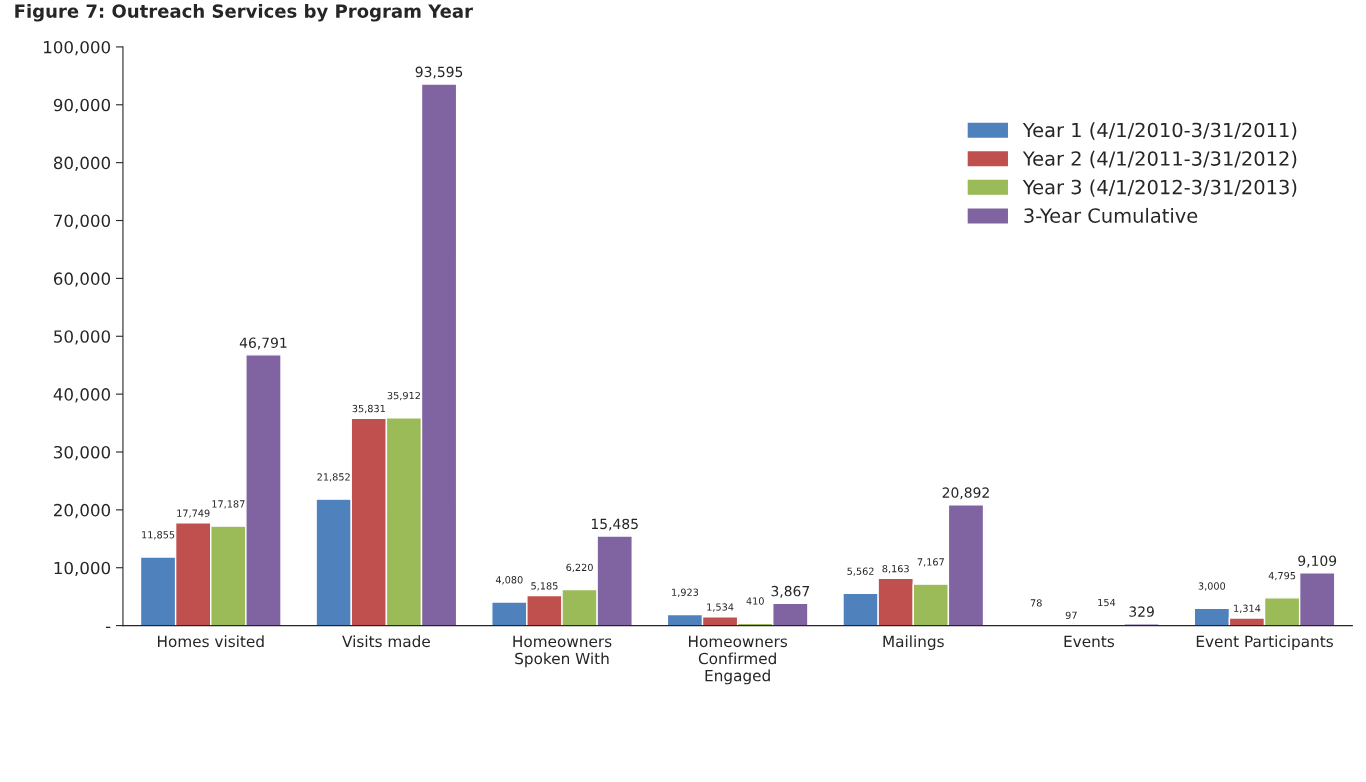 The height and width of the screenshot is (782, 1366). What do you see at coordinates (1071, 615) in the screenshot?
I see `data-label: 97` at bounding box center [1071, 615].